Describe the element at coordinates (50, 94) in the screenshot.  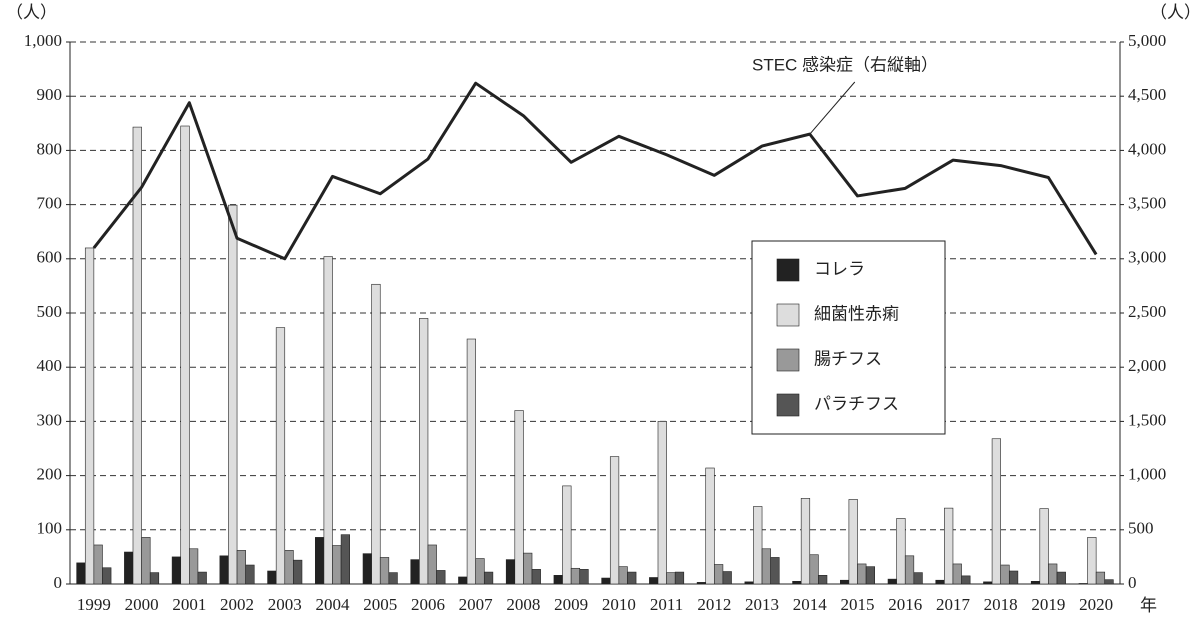
I see `y-tick-label: 900` at that location.